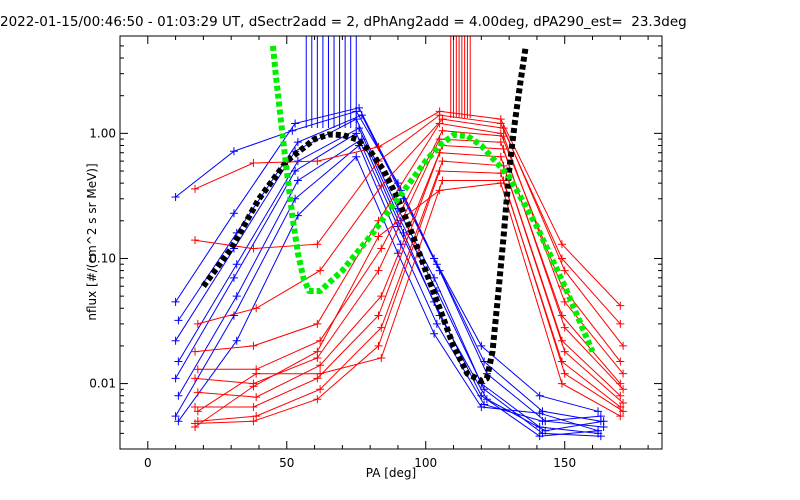 The width and height of the screenshot is (800, 500). Describe the element at coordinates (92, 241) in the screenshot. I see `y-axis-label: nflux [#/(cm^2 s sr MeV)]` at that location.